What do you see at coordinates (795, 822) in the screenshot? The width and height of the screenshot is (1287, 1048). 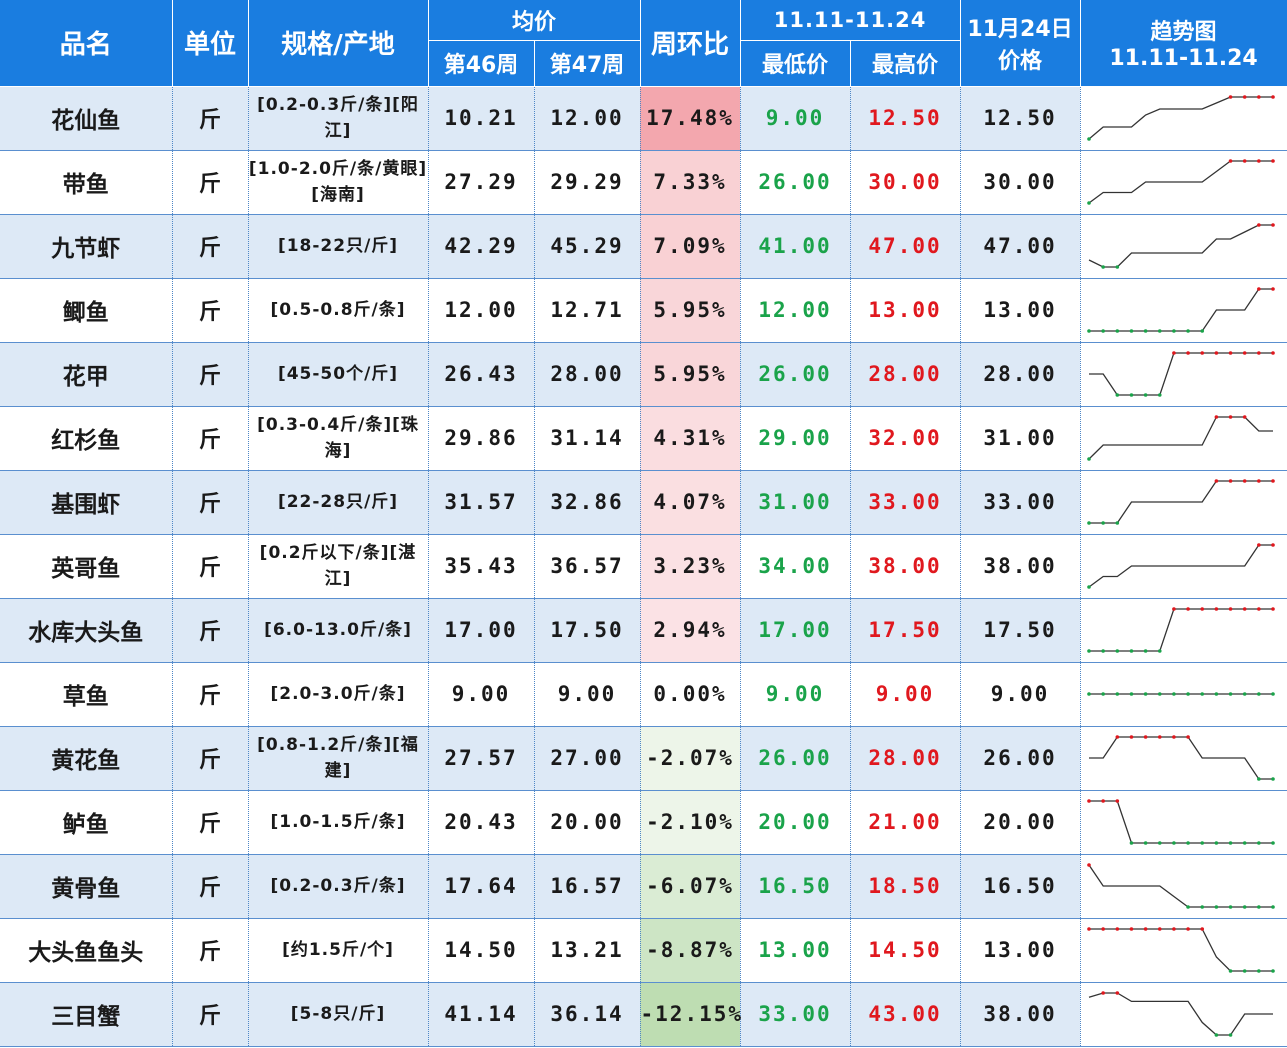 I see `row-low: 20.00` at bounding box center [795, 822].